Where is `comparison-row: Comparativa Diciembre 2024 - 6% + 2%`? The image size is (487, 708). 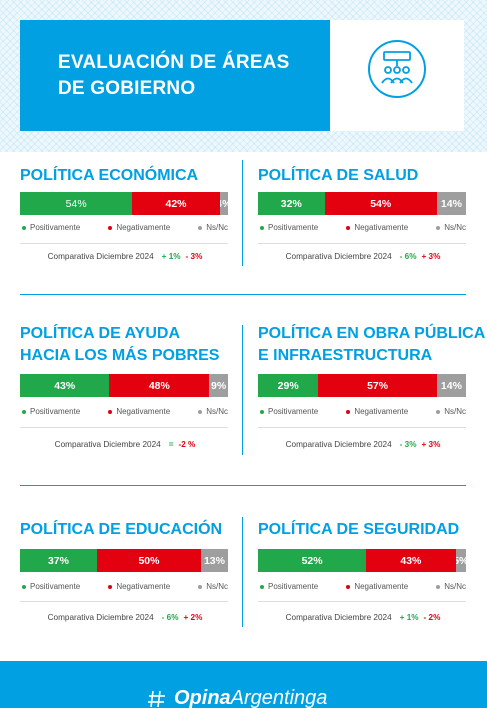
comparison-row: Comparativa Diciembre 2024 - 6% + 2% is located at coordinates (125, 617).